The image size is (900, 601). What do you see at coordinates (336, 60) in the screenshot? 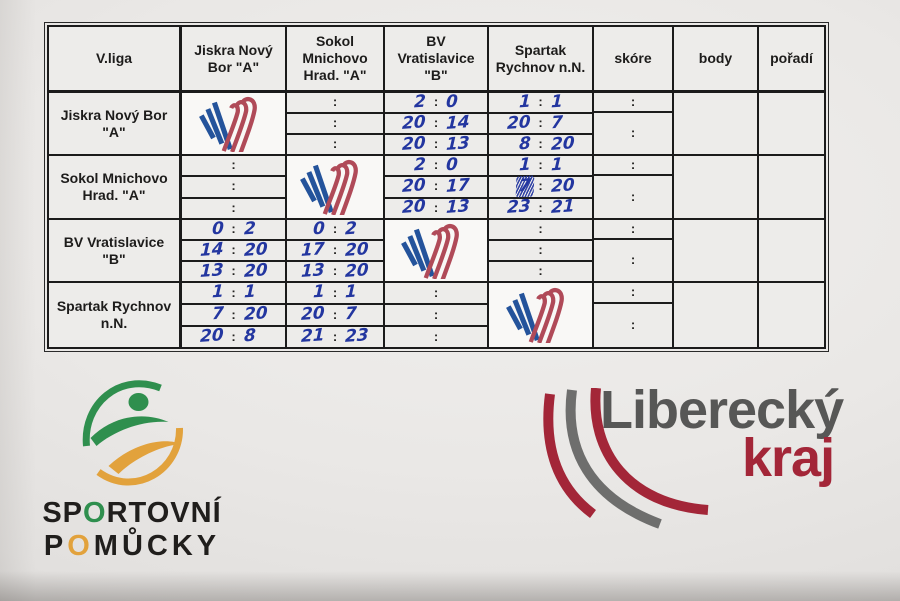
I see `column-header: Sokol Mnichovo Hrad. "A"` at bounding box center [336, 60].